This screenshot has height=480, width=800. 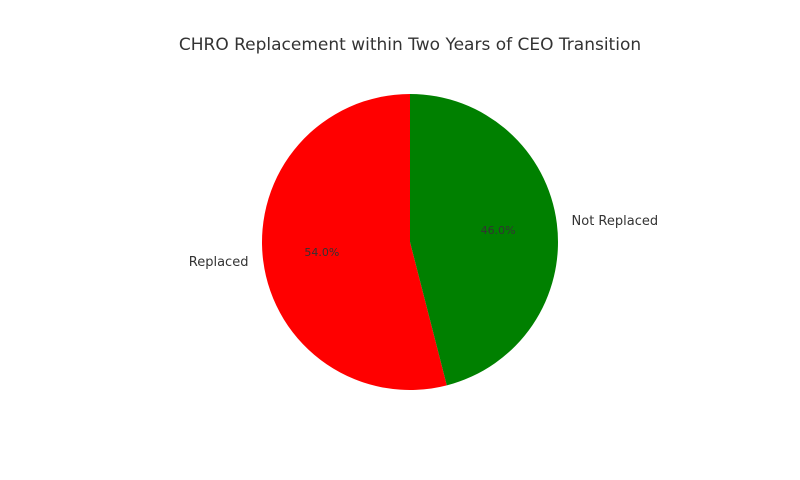 I want to click on slice-label: Replaced, so click(x=219, y=262).